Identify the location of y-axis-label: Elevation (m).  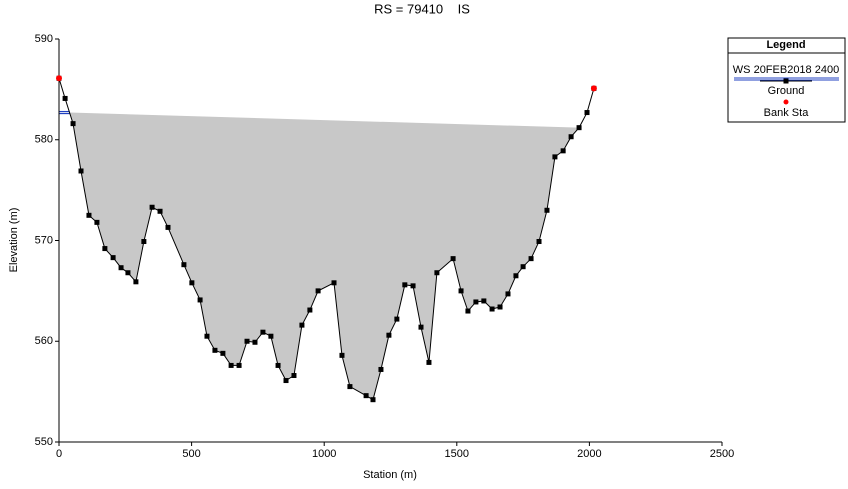
(14, 240).